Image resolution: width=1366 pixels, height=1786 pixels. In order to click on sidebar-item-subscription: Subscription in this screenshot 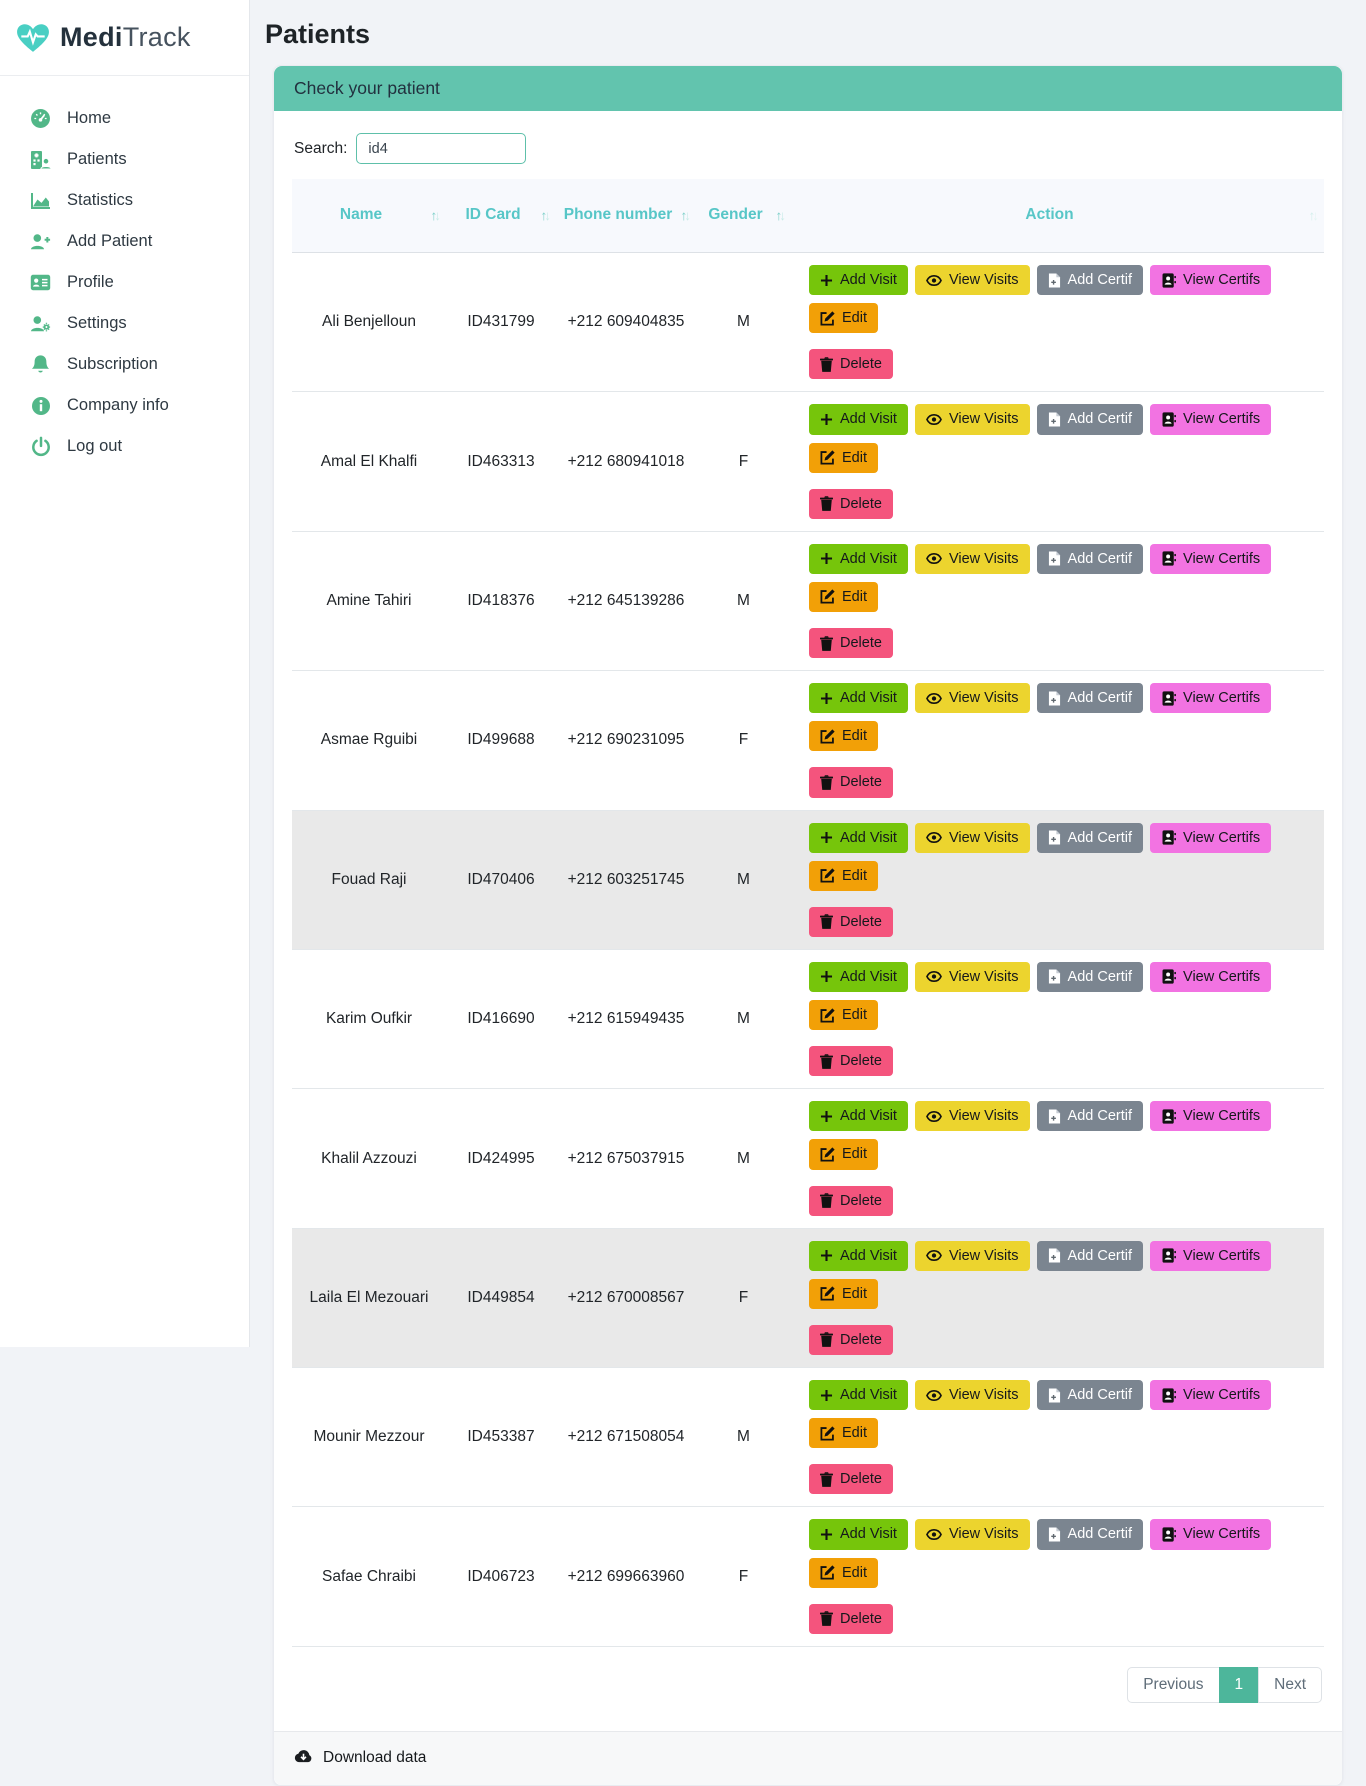, I will do `click(124, 364)`.